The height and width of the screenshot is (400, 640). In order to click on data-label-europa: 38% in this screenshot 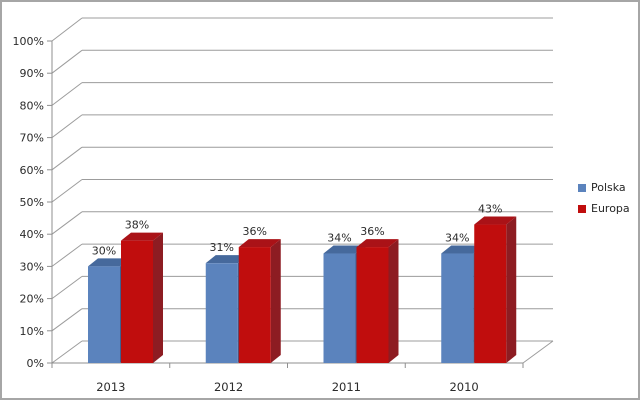, I will do `click(137, 225)`.